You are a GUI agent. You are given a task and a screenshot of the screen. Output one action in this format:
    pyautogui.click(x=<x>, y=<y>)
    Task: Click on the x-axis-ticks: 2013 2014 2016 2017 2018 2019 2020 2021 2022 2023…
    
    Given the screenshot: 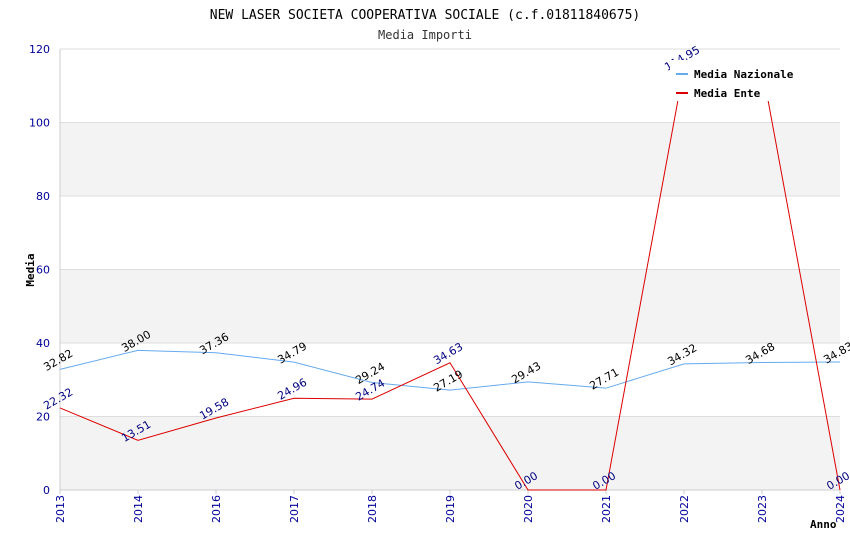 What is the action you would take?
    pyautogui.click(x=450, y=506)
    